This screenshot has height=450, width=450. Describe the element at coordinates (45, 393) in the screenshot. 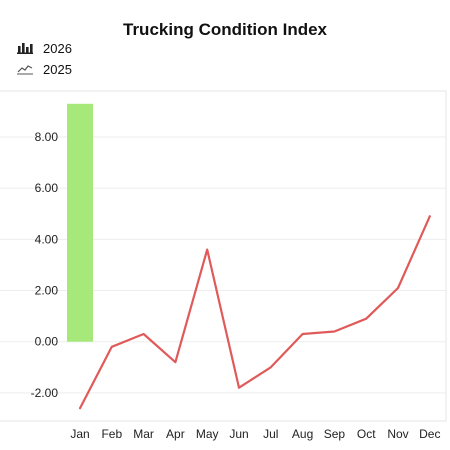

I see `y-tick-label: -2.00` at that location.